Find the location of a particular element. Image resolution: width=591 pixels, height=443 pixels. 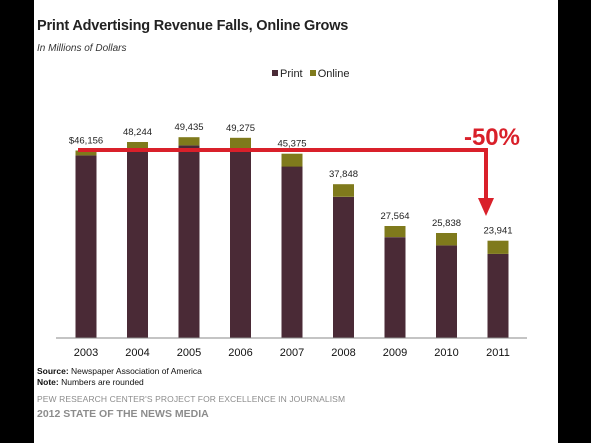

legend-swatch-online is located at coordinates (312, 73).